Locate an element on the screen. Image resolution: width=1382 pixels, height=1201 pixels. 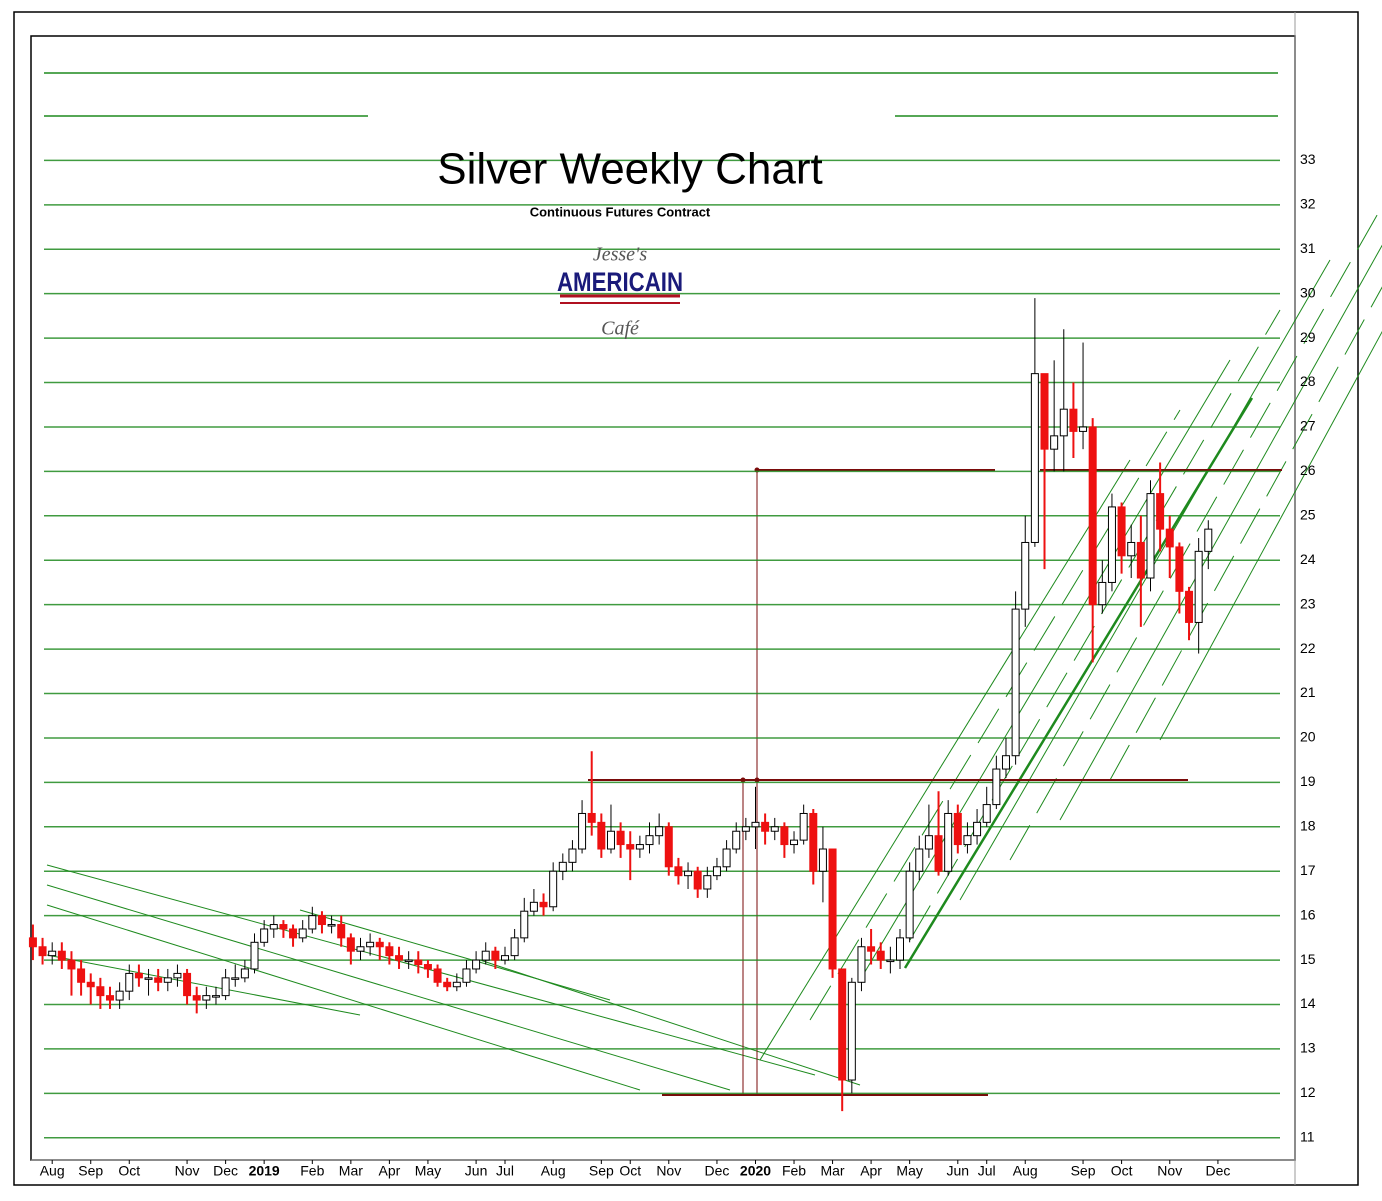
y-tick-label: 22 is located at coordinates (1308, 648).